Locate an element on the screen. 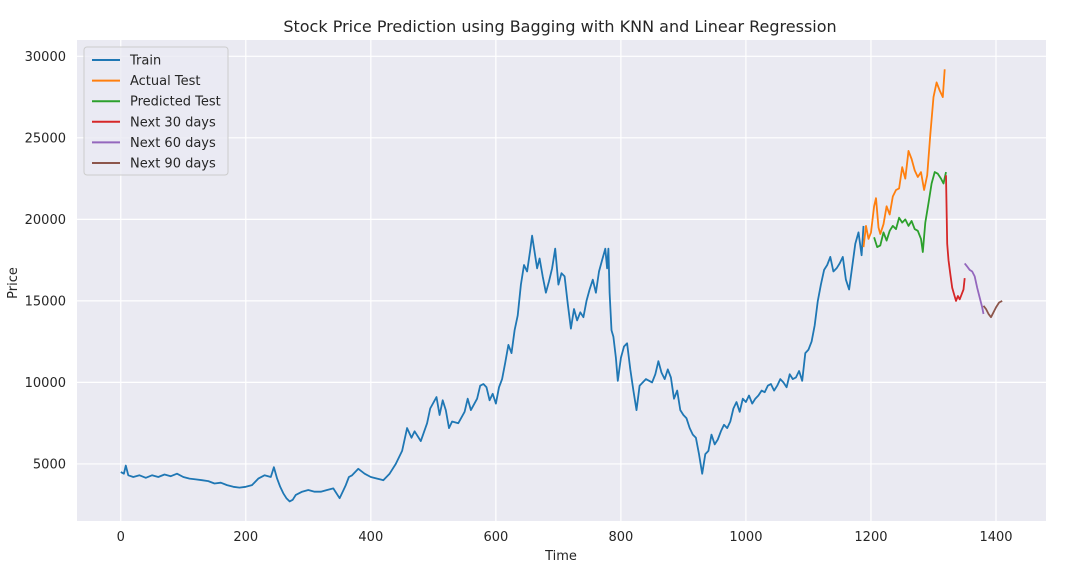 The height and width of the screenshot is (576, 1072). legend-entry: Next 60 days is located at coordinates (173, 143).